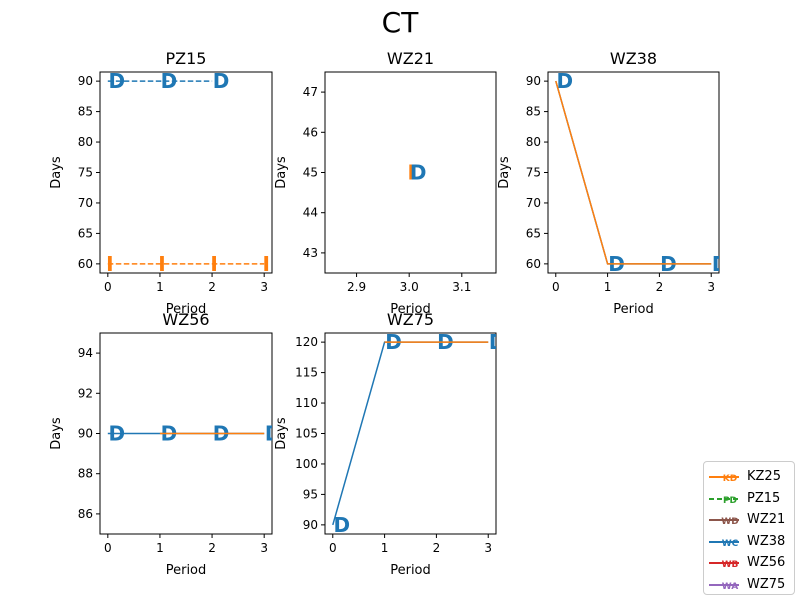  I want to click on y-tick-label: 88, so click(85, 474).